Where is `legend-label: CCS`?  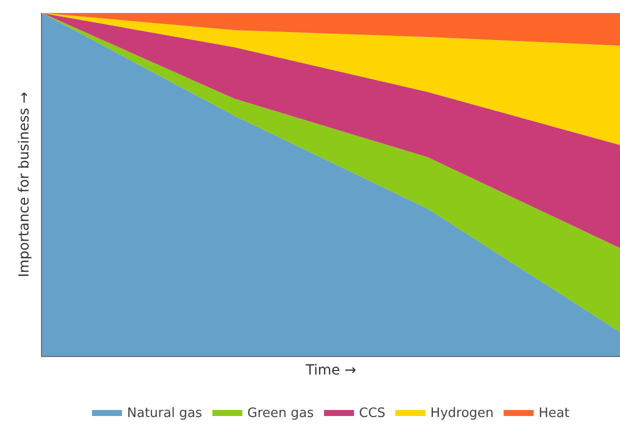
legend-label: CCS is located at coordinates (372, 414).